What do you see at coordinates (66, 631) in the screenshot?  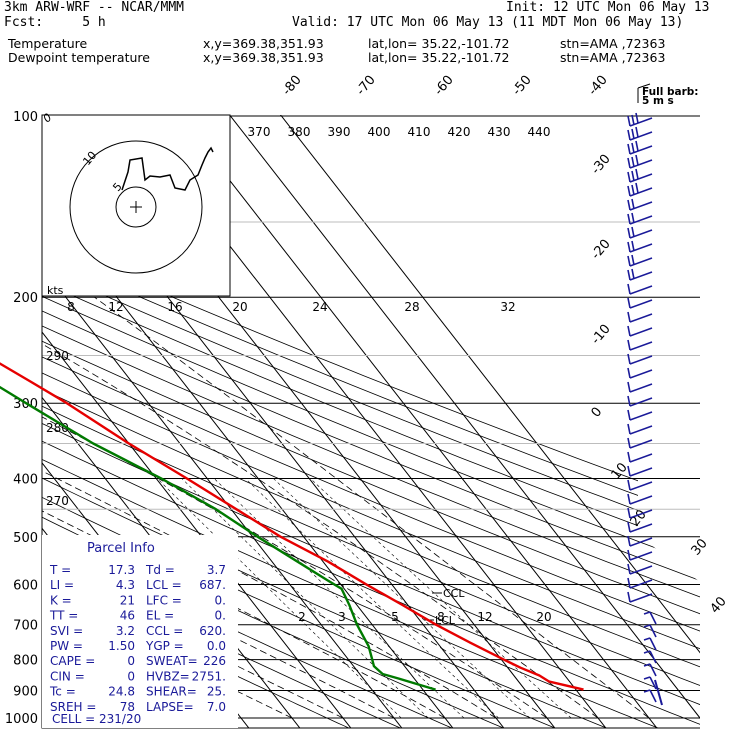 I see `parcel-key-left-4: SVI =` at bounding box center [66, 631].